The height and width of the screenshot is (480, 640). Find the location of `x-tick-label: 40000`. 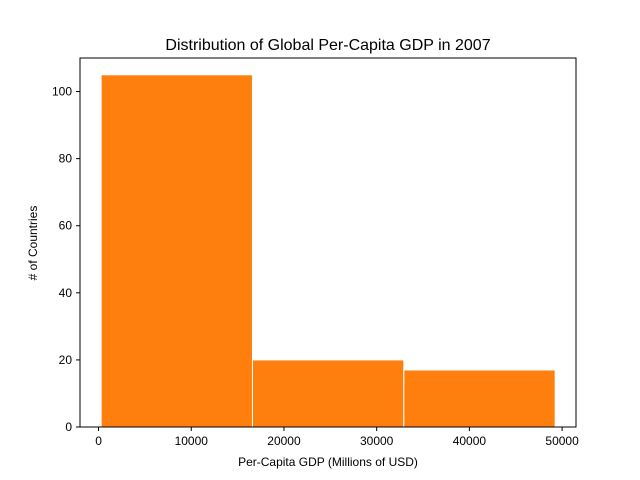

x-tick-label: 40000 is located at coordinates (470, 441).